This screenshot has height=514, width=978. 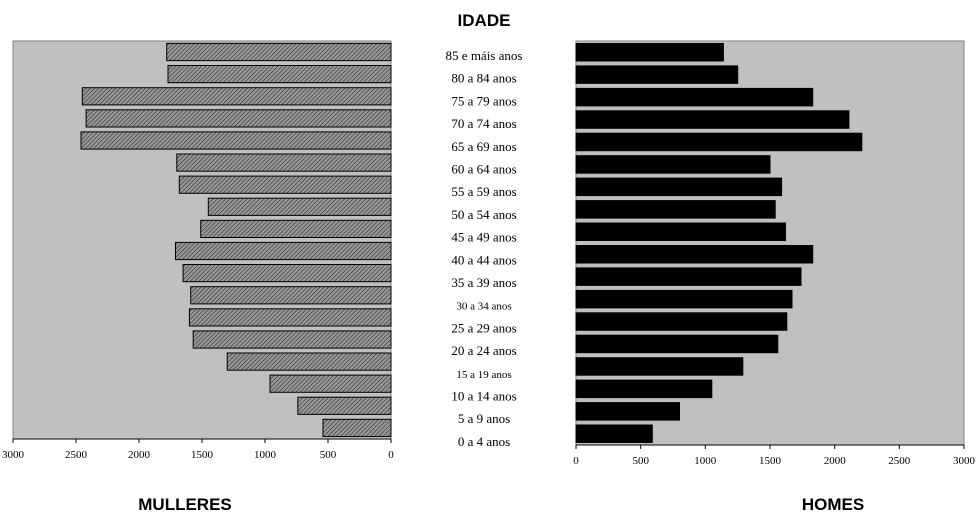 I want to click on age-group-label: 85 e máis anos, so click(x=484, y=55).